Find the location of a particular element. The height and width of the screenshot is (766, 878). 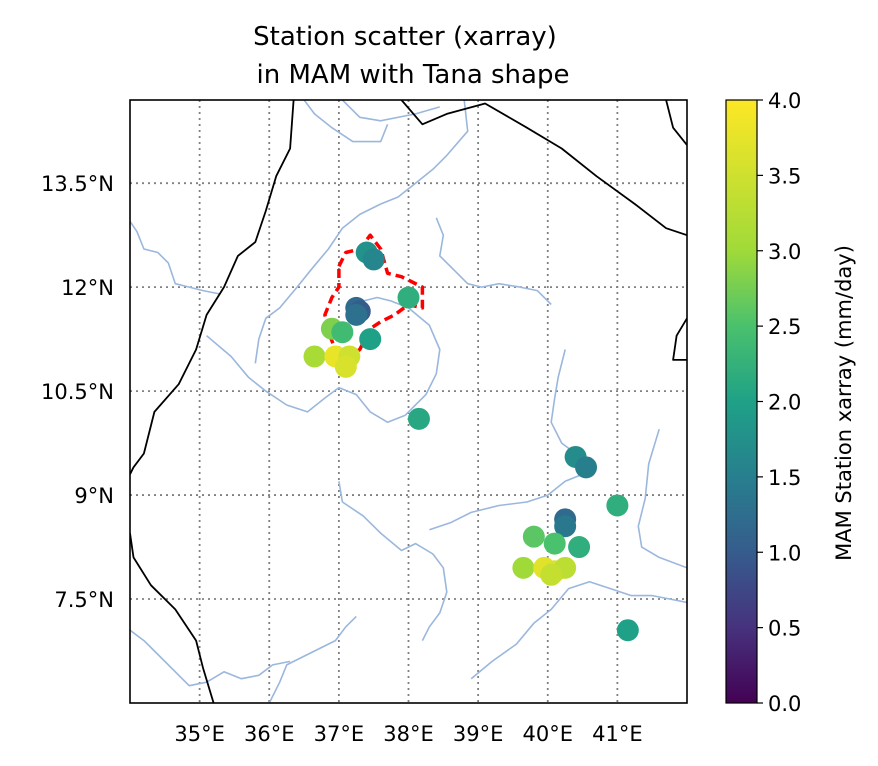

colorbar-tick-label-5: 2.5 is located at coordinates (784, 327).